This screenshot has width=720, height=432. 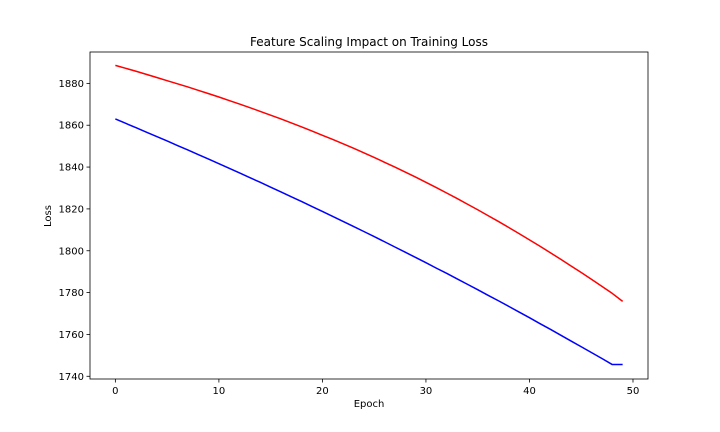 What do you see at coordinates (369, 404) in the screenshot?
I see `x-axis-label: Epoch` at bounding box center [369, 404].